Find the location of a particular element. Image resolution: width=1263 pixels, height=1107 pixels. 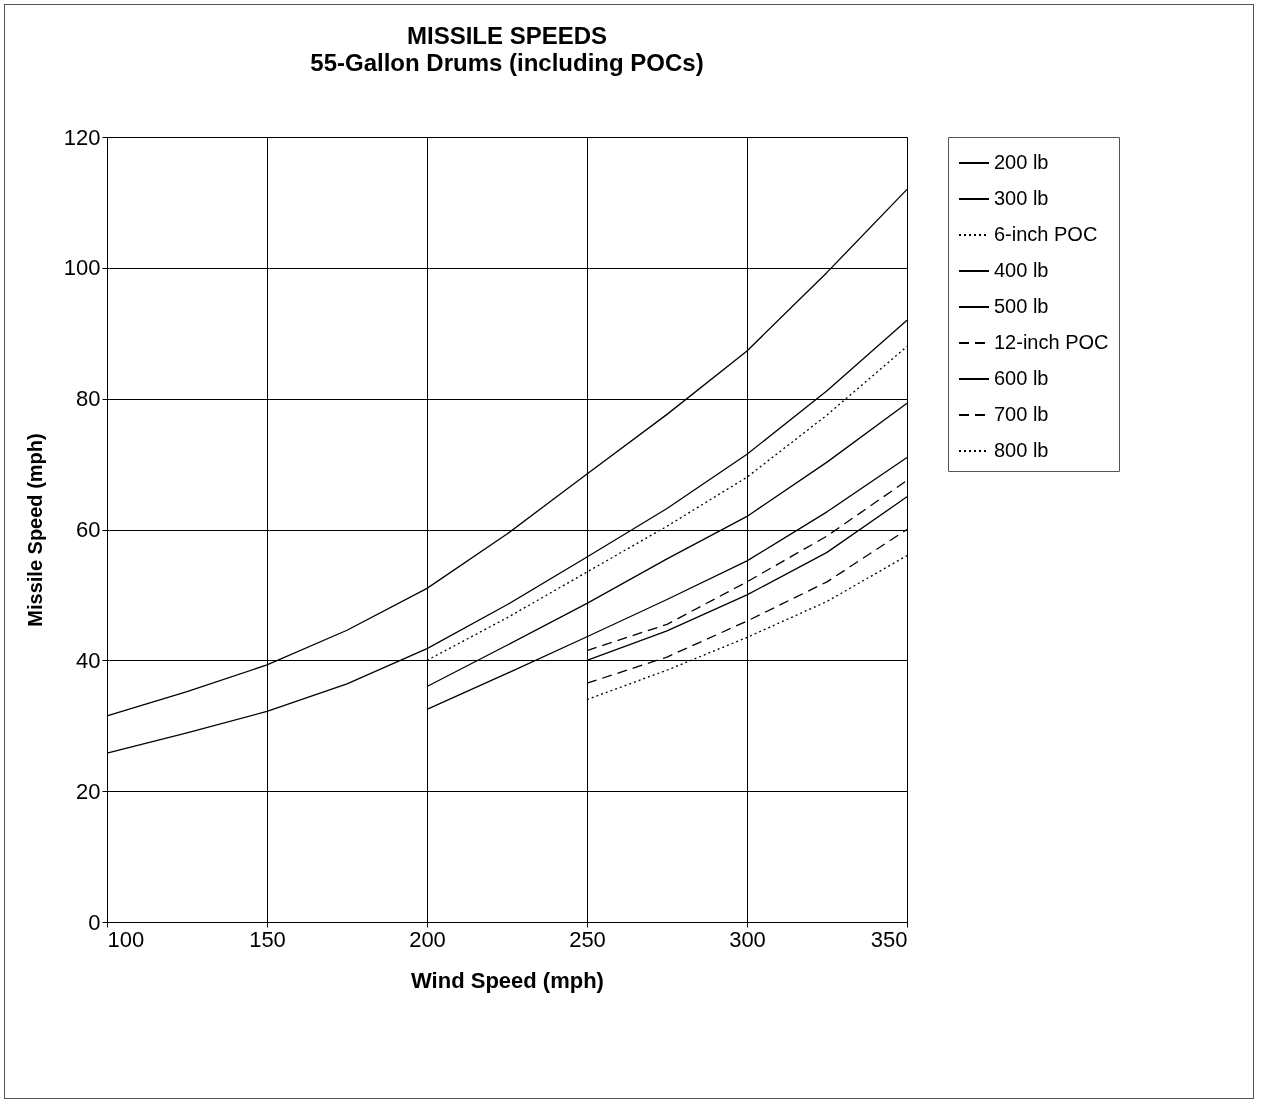

chart-subtitle: 55-Gallon Drums (including POCs) is located at coordinates (507, 62).